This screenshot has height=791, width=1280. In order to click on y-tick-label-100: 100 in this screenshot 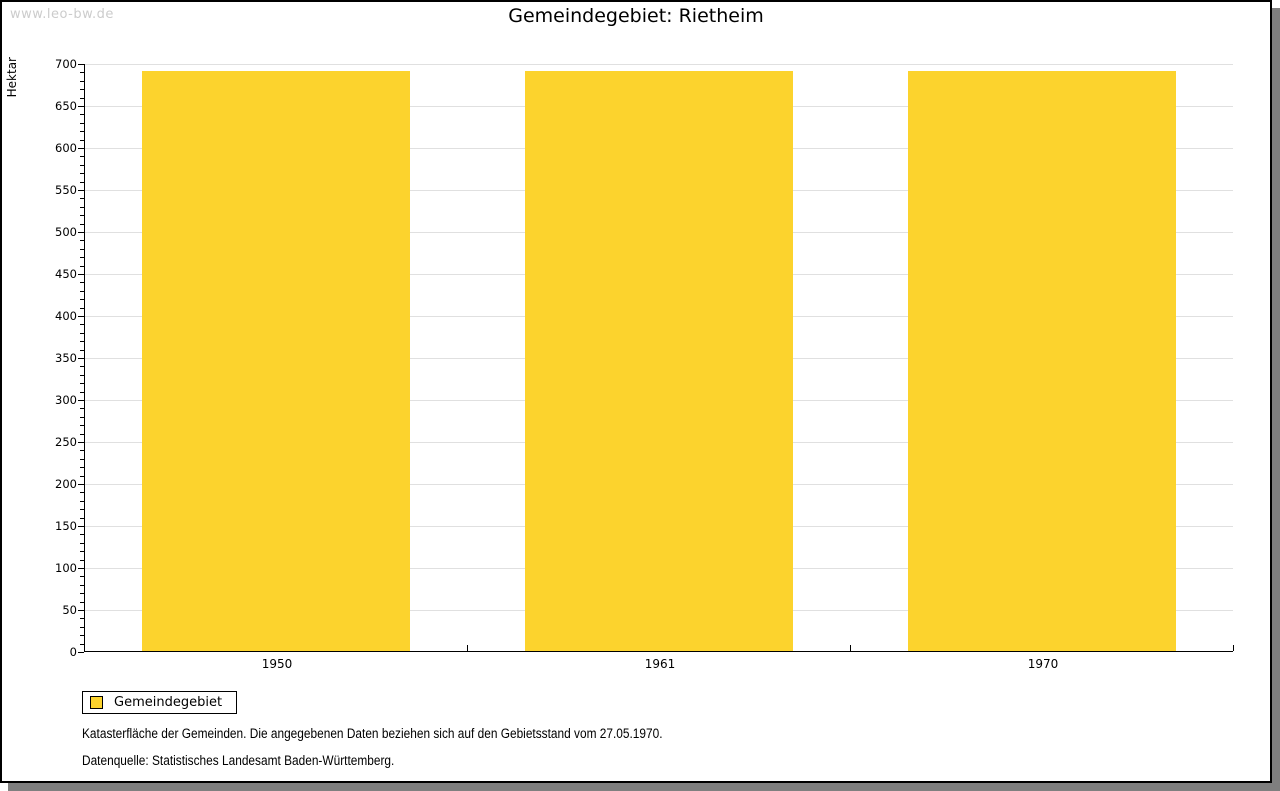, I will do `click(66, 568)`.